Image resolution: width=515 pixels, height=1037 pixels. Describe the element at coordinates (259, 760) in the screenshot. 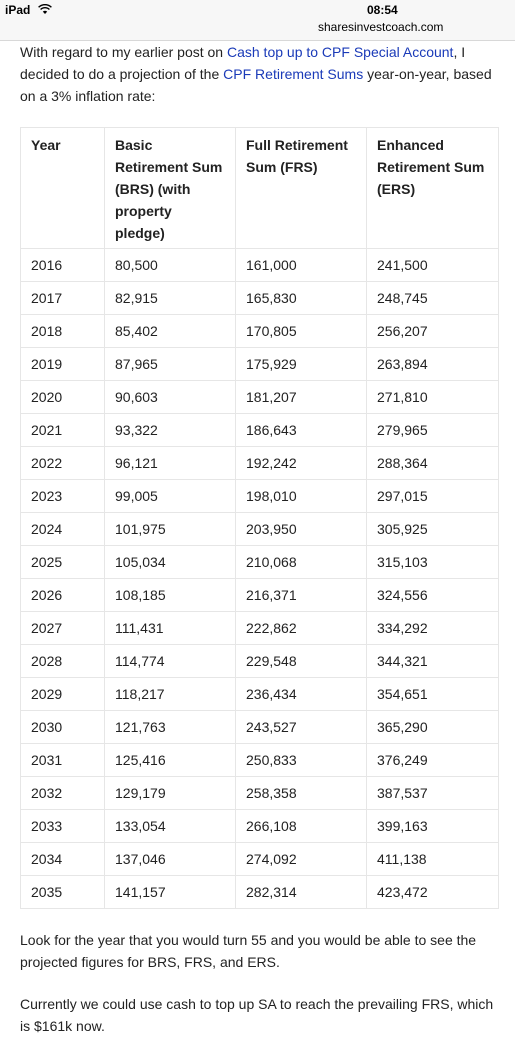

I see `table-row: 2031 125,416 250,833 376,249` at that location.